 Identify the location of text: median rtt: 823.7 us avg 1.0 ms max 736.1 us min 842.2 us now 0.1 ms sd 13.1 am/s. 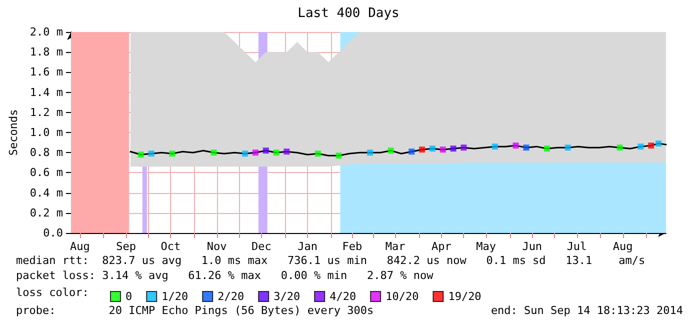
(331, 260).